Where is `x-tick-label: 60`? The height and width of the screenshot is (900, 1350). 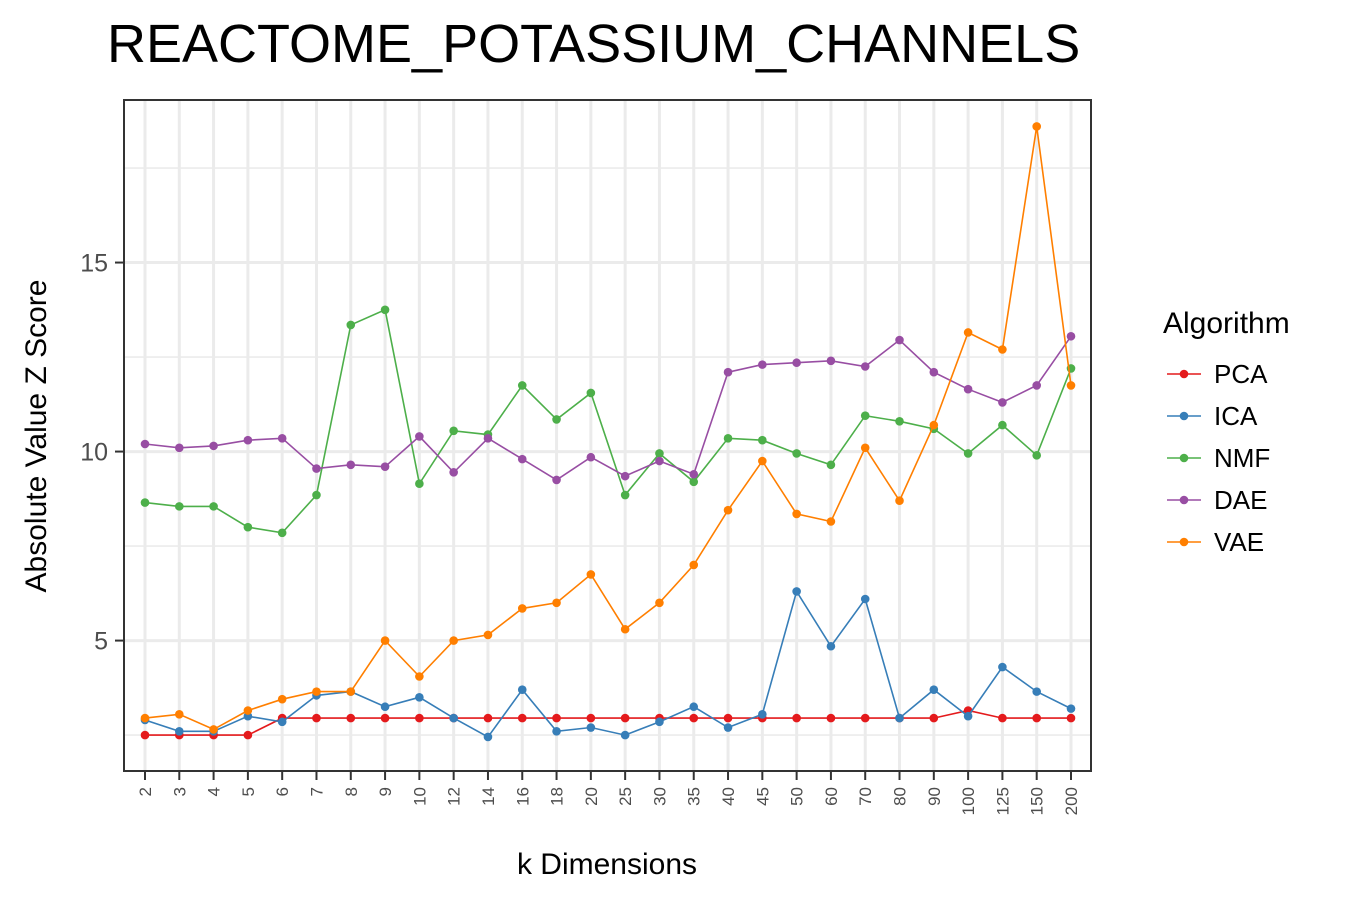 x-tick-label: 60 is located at coordinates (831, 796).